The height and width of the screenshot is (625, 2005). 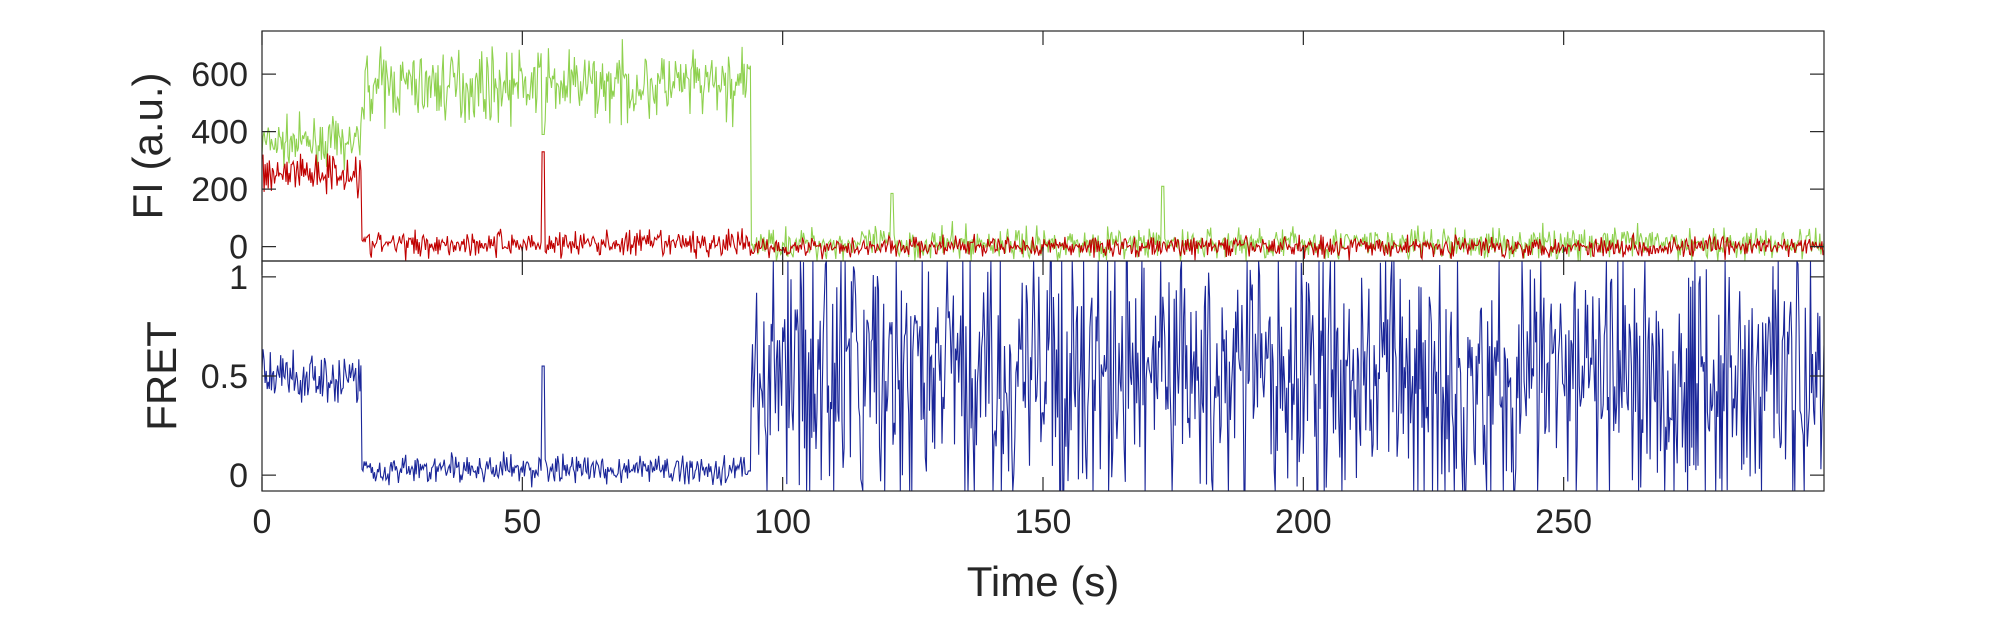 What do you see at coordinates (161, 376) in the screenshot?
I see `fret-y-axis-label: FRET` at bounding box center [161, 376].